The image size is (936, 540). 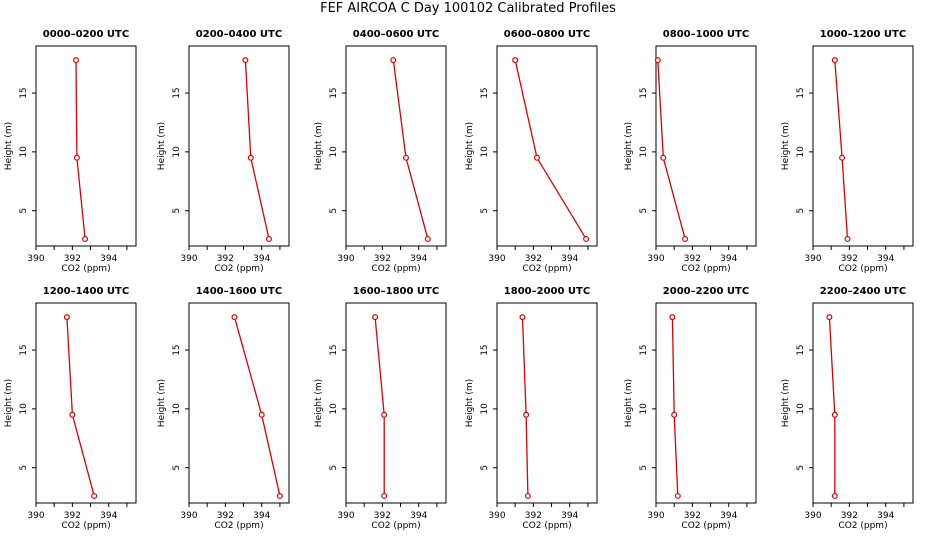 I want to click on panel-title: 0200–0400 UTC, so click(x=239, y=34).